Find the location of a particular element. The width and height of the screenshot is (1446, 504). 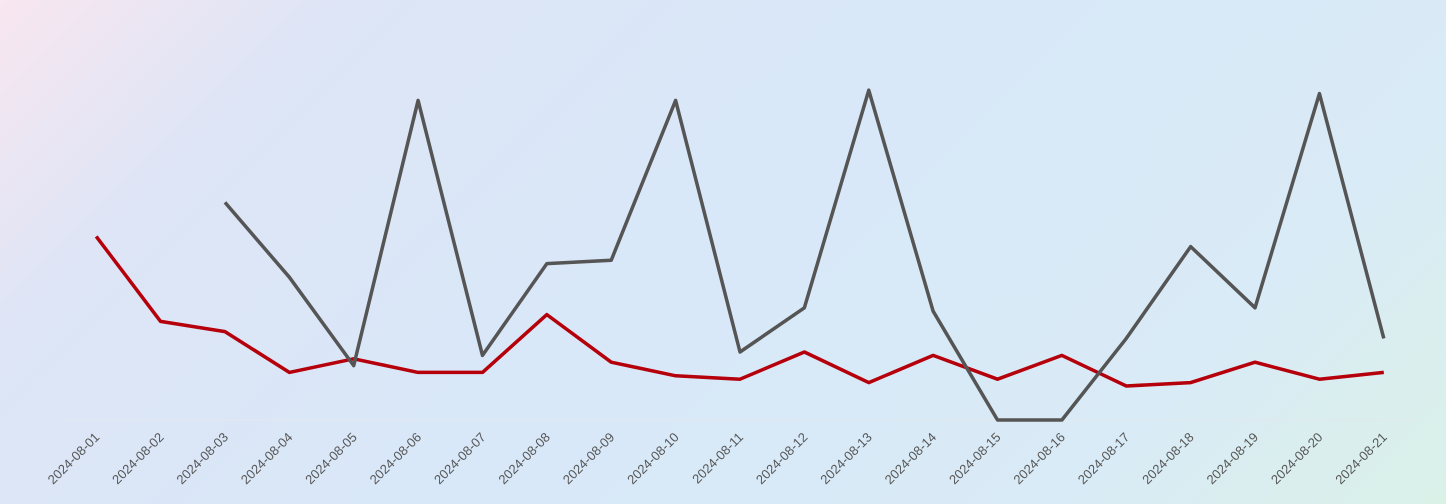

x-tick-label: 2024-08-19 is located at coordinates (1233, 459).